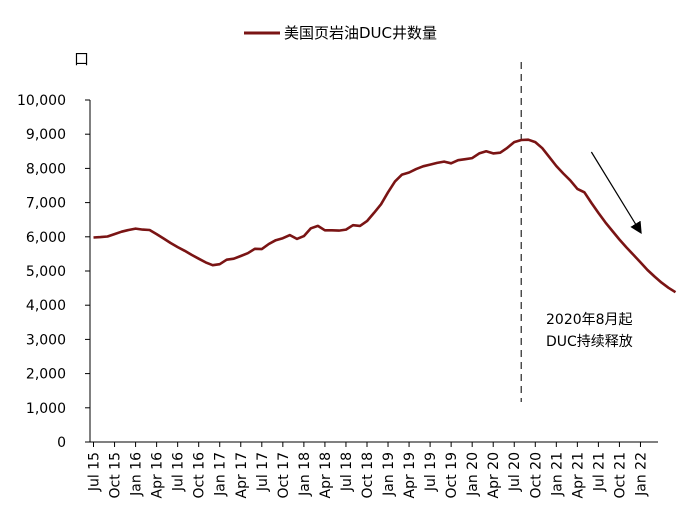 Image resolution: width=700 pixels, height=523 pixels. Describe the element at coordinates (536, 475) in the screenshot. I see `x-tick-label: Oct 20` at that location.